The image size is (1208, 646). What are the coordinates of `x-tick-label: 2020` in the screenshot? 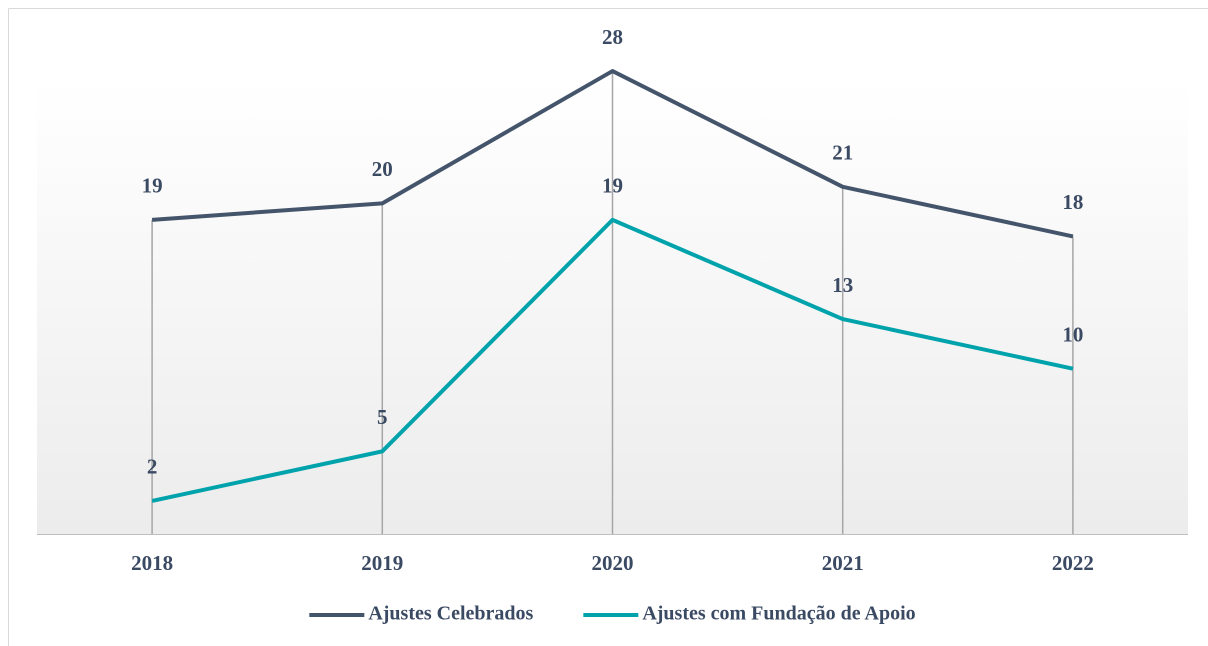 It's located at (613, 563).